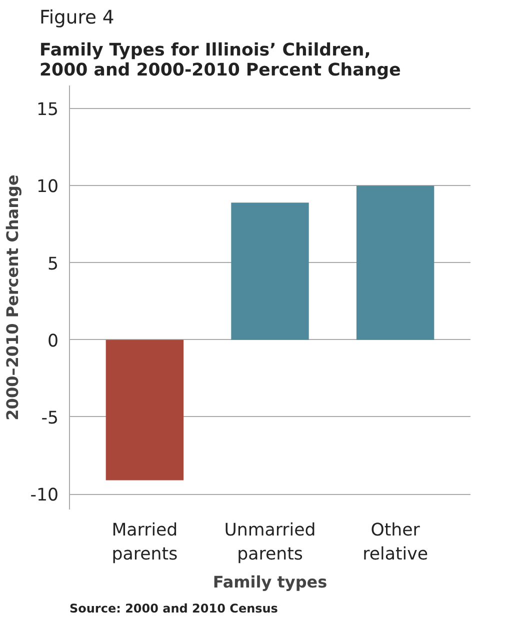  What do you see at coordinates (44, 496) in the screenshot?
I see `y-tick-label: -10` at bounding box center [44, 496].